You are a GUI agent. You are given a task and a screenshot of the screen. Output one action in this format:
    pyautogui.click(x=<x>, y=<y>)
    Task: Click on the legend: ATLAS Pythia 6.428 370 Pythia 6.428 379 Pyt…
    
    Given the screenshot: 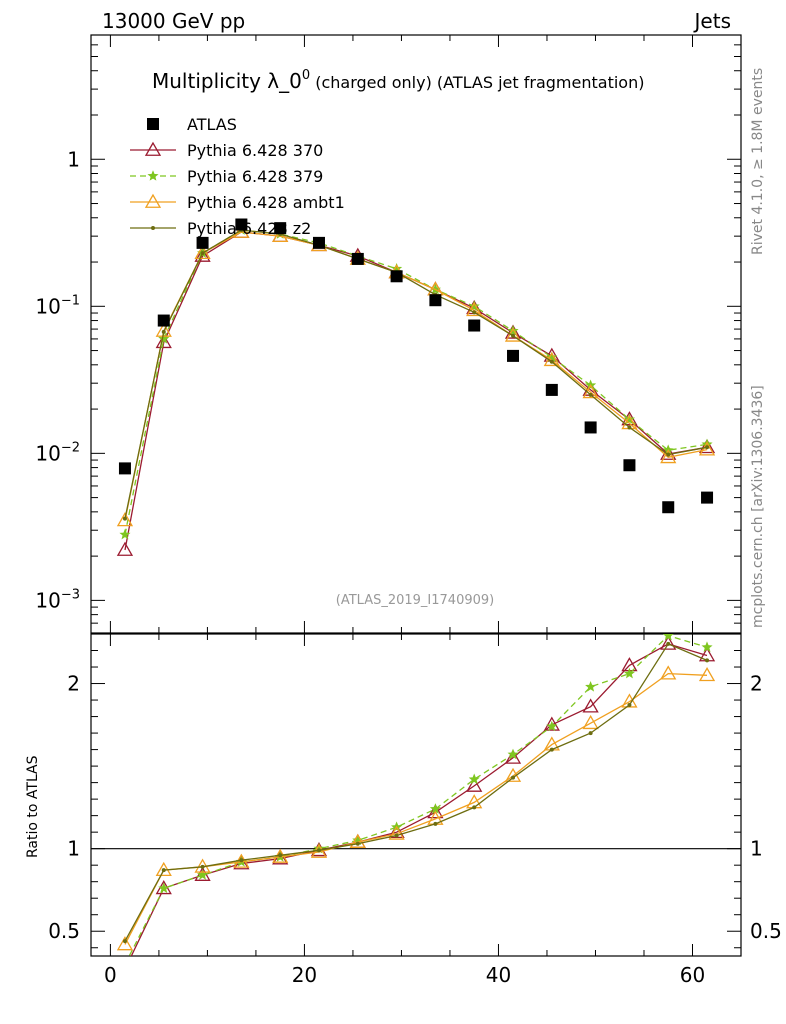 What is the action you would take?
    pyautogui.click(x=237, y=176)
    